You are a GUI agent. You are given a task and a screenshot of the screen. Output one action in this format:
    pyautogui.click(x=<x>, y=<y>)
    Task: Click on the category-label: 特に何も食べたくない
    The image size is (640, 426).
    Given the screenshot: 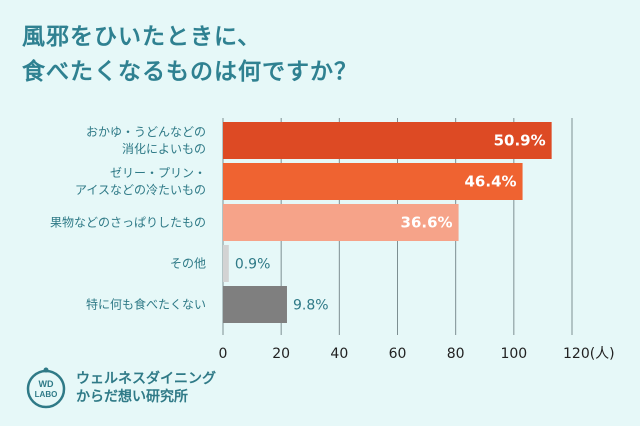 What is the action you would take?
    pyautogui.click(x=146, y=304)
    